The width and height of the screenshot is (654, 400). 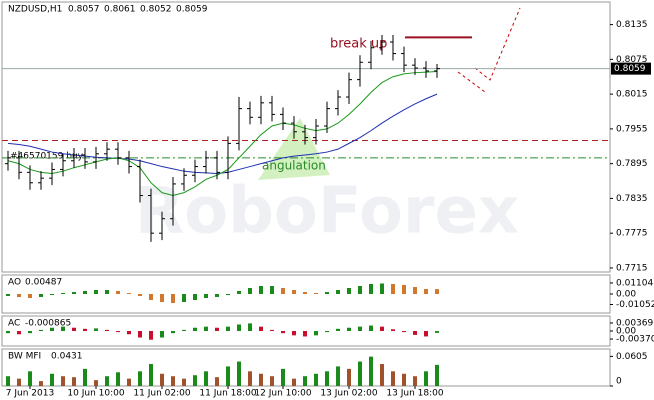 I want to click on indicator-last: 0.0431, so click(x=67, y=357).